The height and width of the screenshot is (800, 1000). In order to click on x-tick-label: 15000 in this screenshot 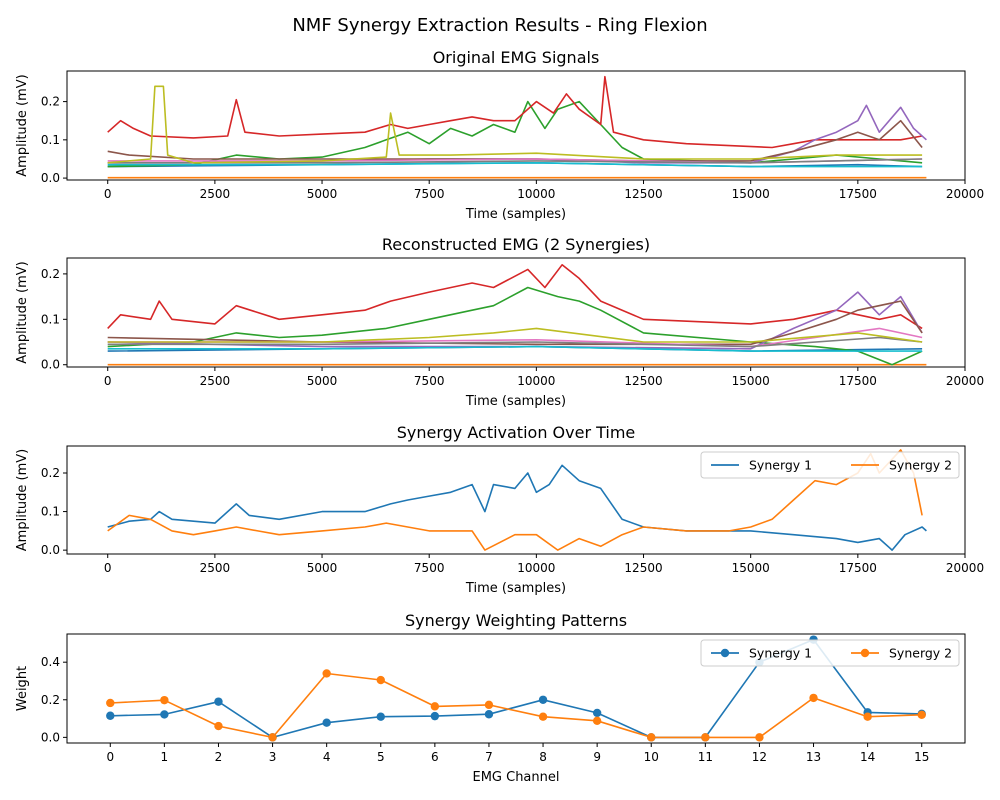, I will do `click(751, 194)`.